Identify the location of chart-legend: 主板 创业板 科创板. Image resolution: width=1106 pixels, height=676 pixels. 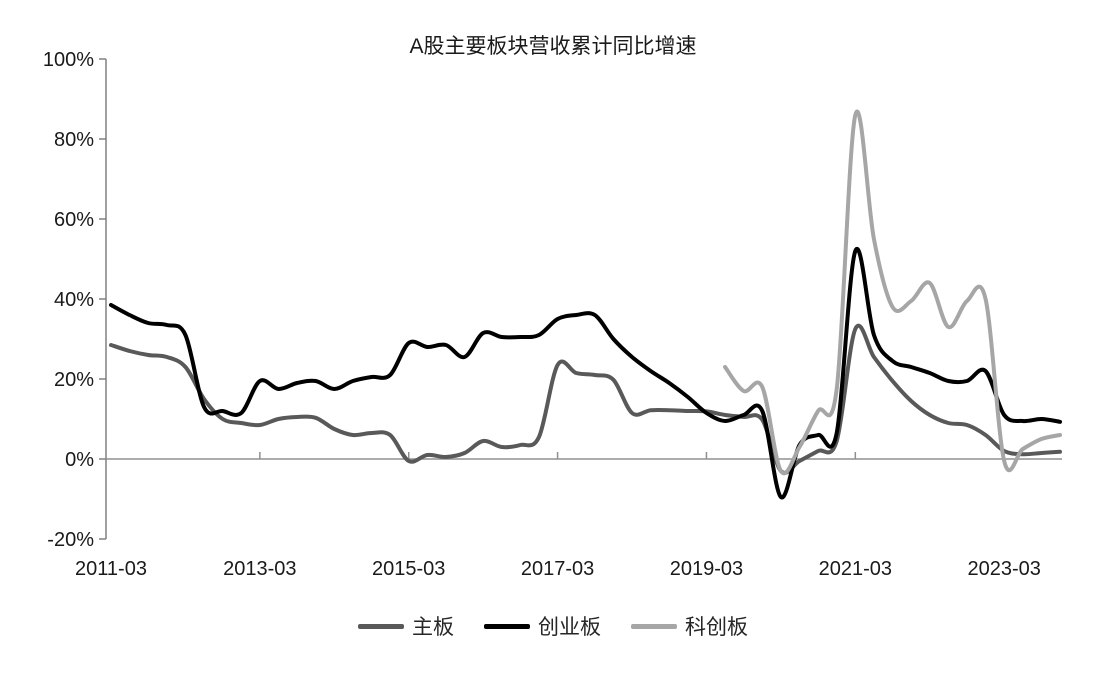
(553, 626).